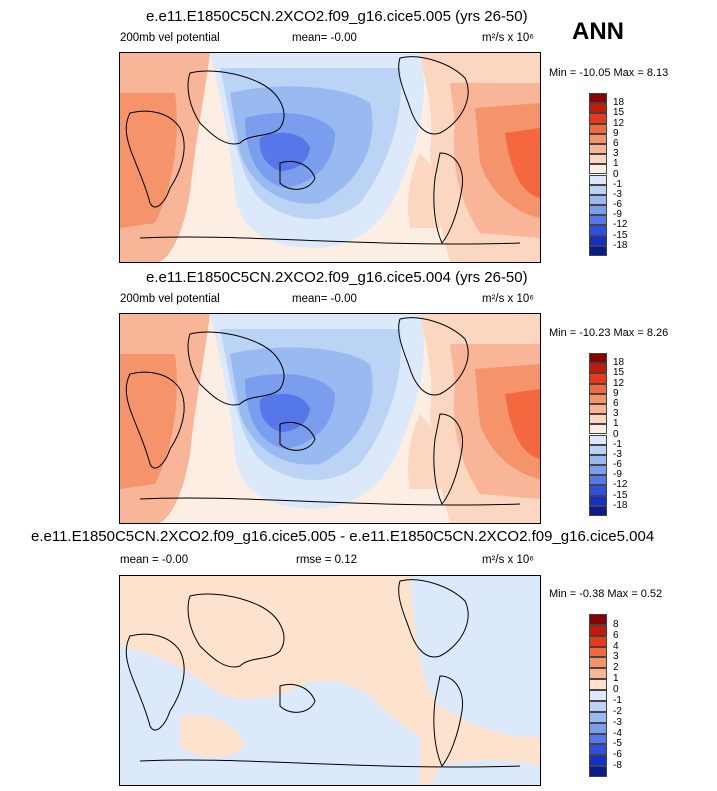  What do you see at coordinates (616, 635) in the screenshot?
I see `colorbar-3-label: 6` at bounding box center [616, 635].